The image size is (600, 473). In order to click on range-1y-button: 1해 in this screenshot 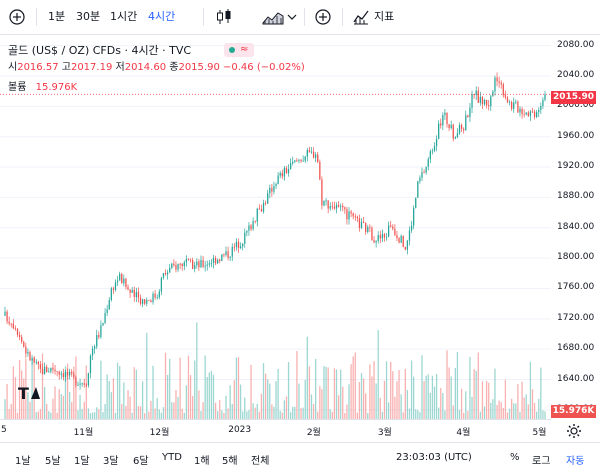, I will do `click(202, 461)`.